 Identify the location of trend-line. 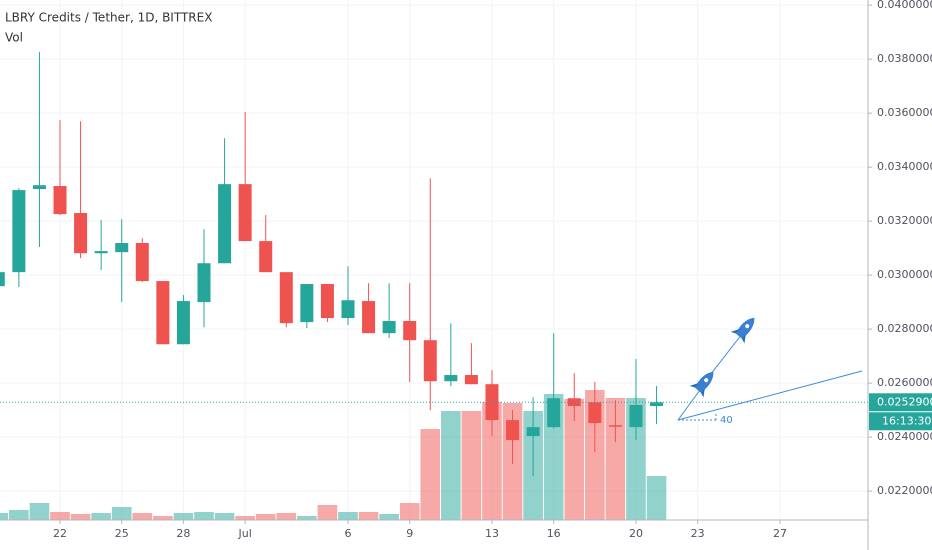
(770, 395).